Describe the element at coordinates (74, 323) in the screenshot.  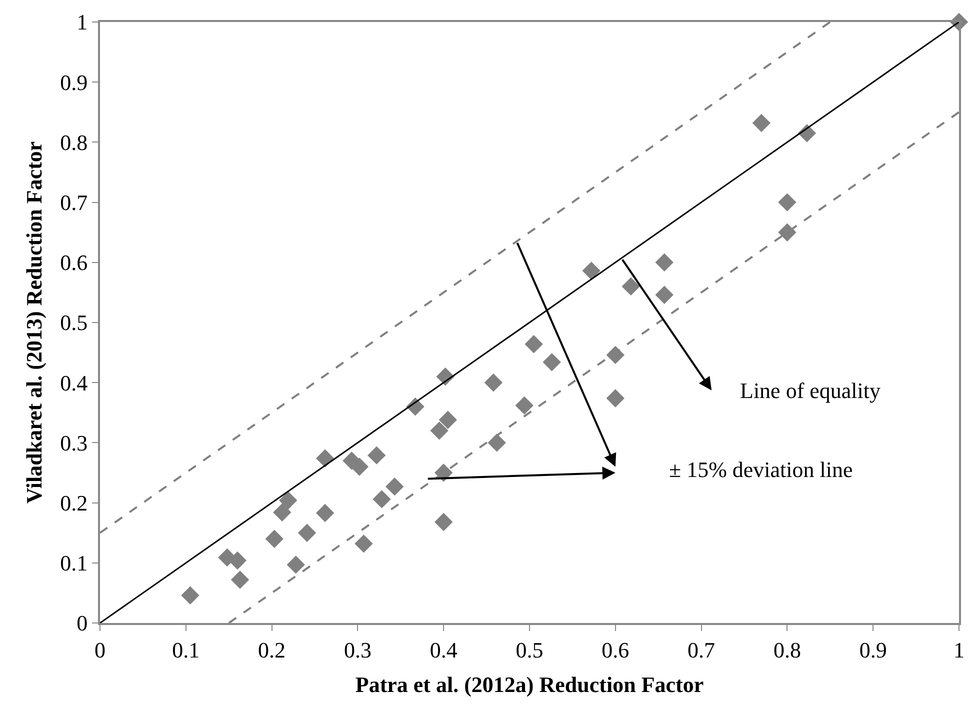
I see `y-tick-label: 0.5` at that location.